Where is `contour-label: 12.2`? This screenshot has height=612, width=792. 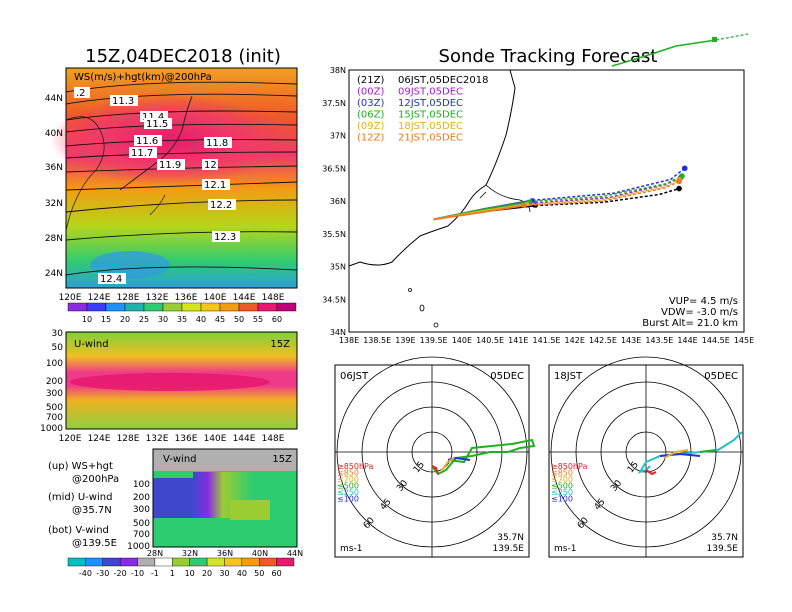 contour-label: 12.2 is located at coordinates (221, 205).